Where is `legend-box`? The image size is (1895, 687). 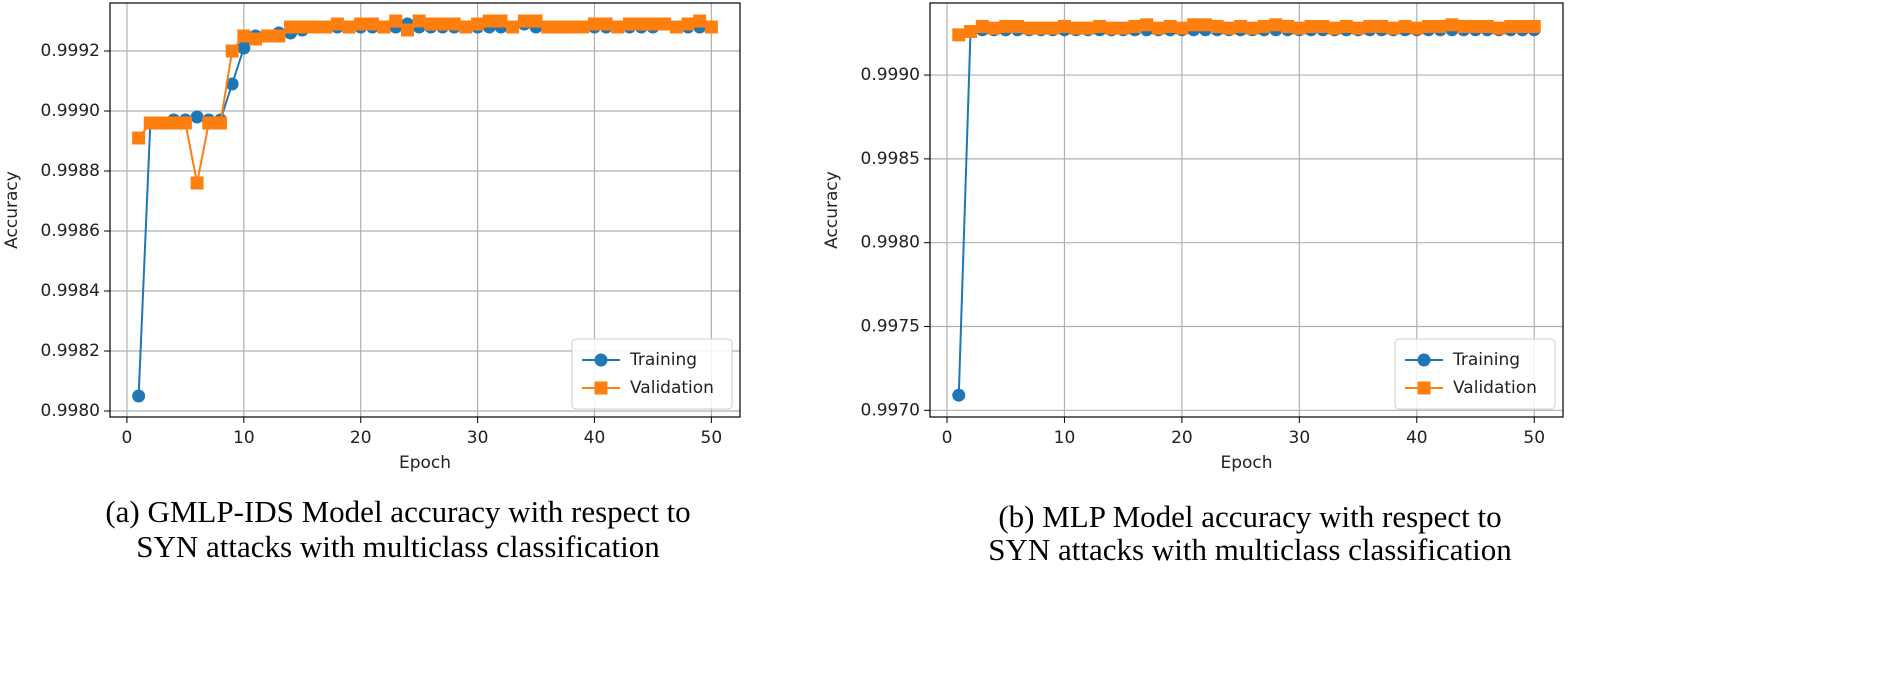
legend-box is located at coordinates (1475, 374).